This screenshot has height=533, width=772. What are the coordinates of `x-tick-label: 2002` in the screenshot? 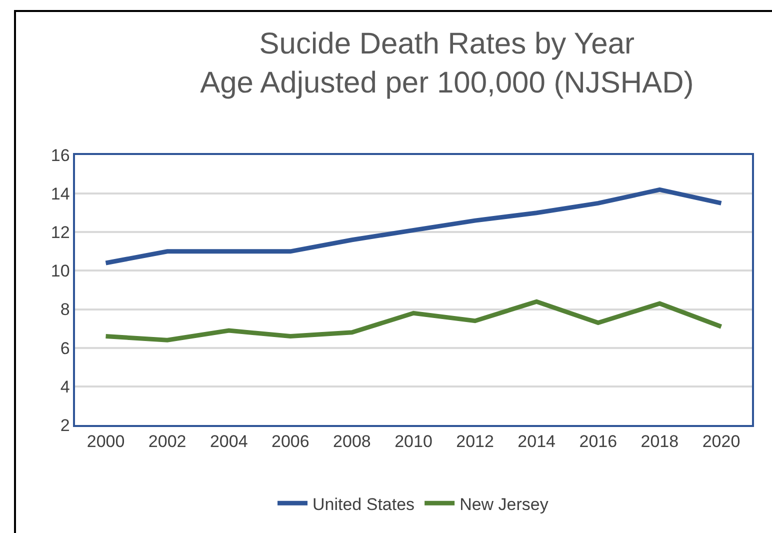 It's located at (167, 442).